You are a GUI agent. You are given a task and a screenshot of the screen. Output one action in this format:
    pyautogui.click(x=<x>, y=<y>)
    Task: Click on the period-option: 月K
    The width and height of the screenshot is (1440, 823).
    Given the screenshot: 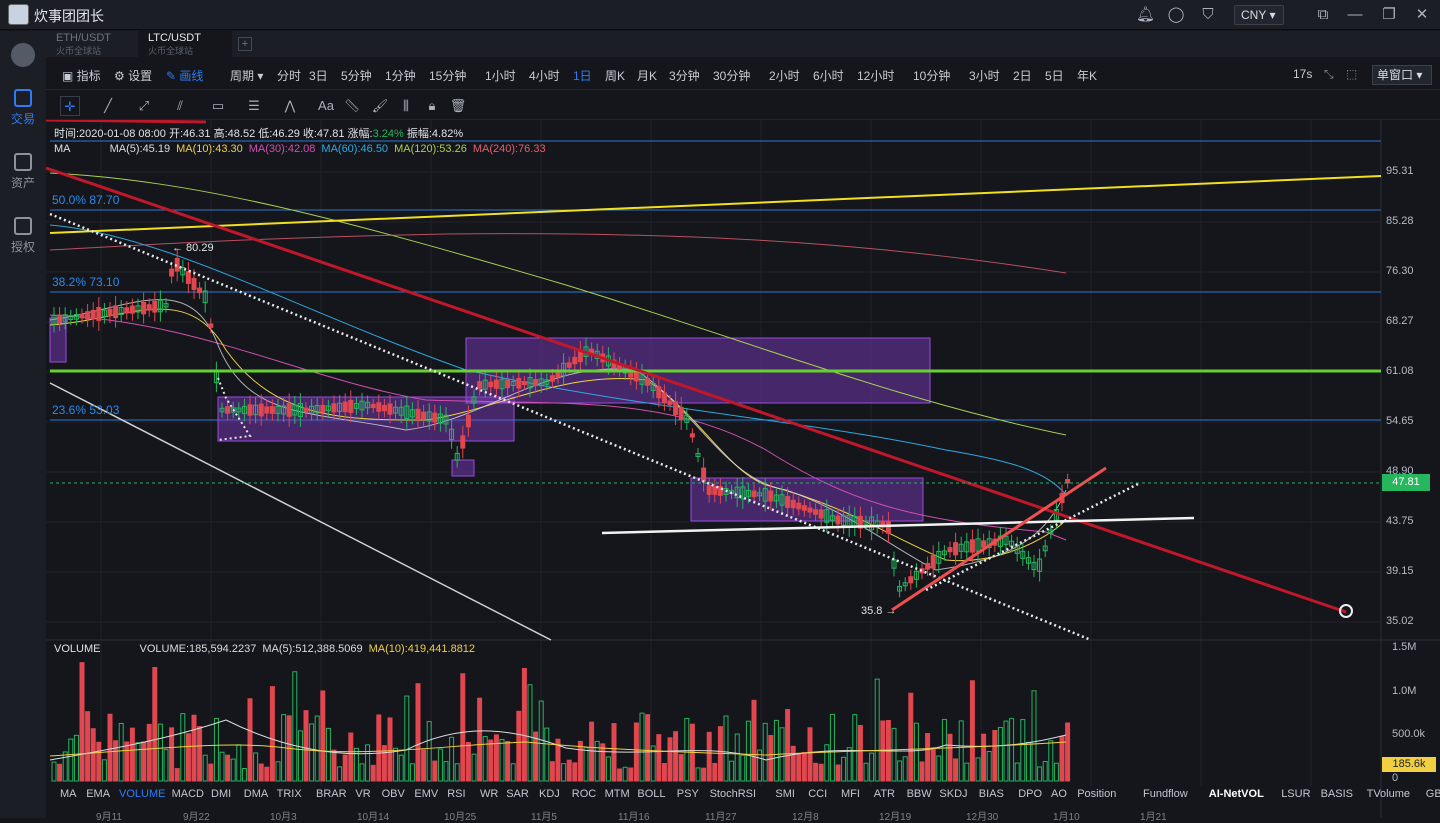 What is the action you would take?
    pyautogui.click(x=647, y=76)
    